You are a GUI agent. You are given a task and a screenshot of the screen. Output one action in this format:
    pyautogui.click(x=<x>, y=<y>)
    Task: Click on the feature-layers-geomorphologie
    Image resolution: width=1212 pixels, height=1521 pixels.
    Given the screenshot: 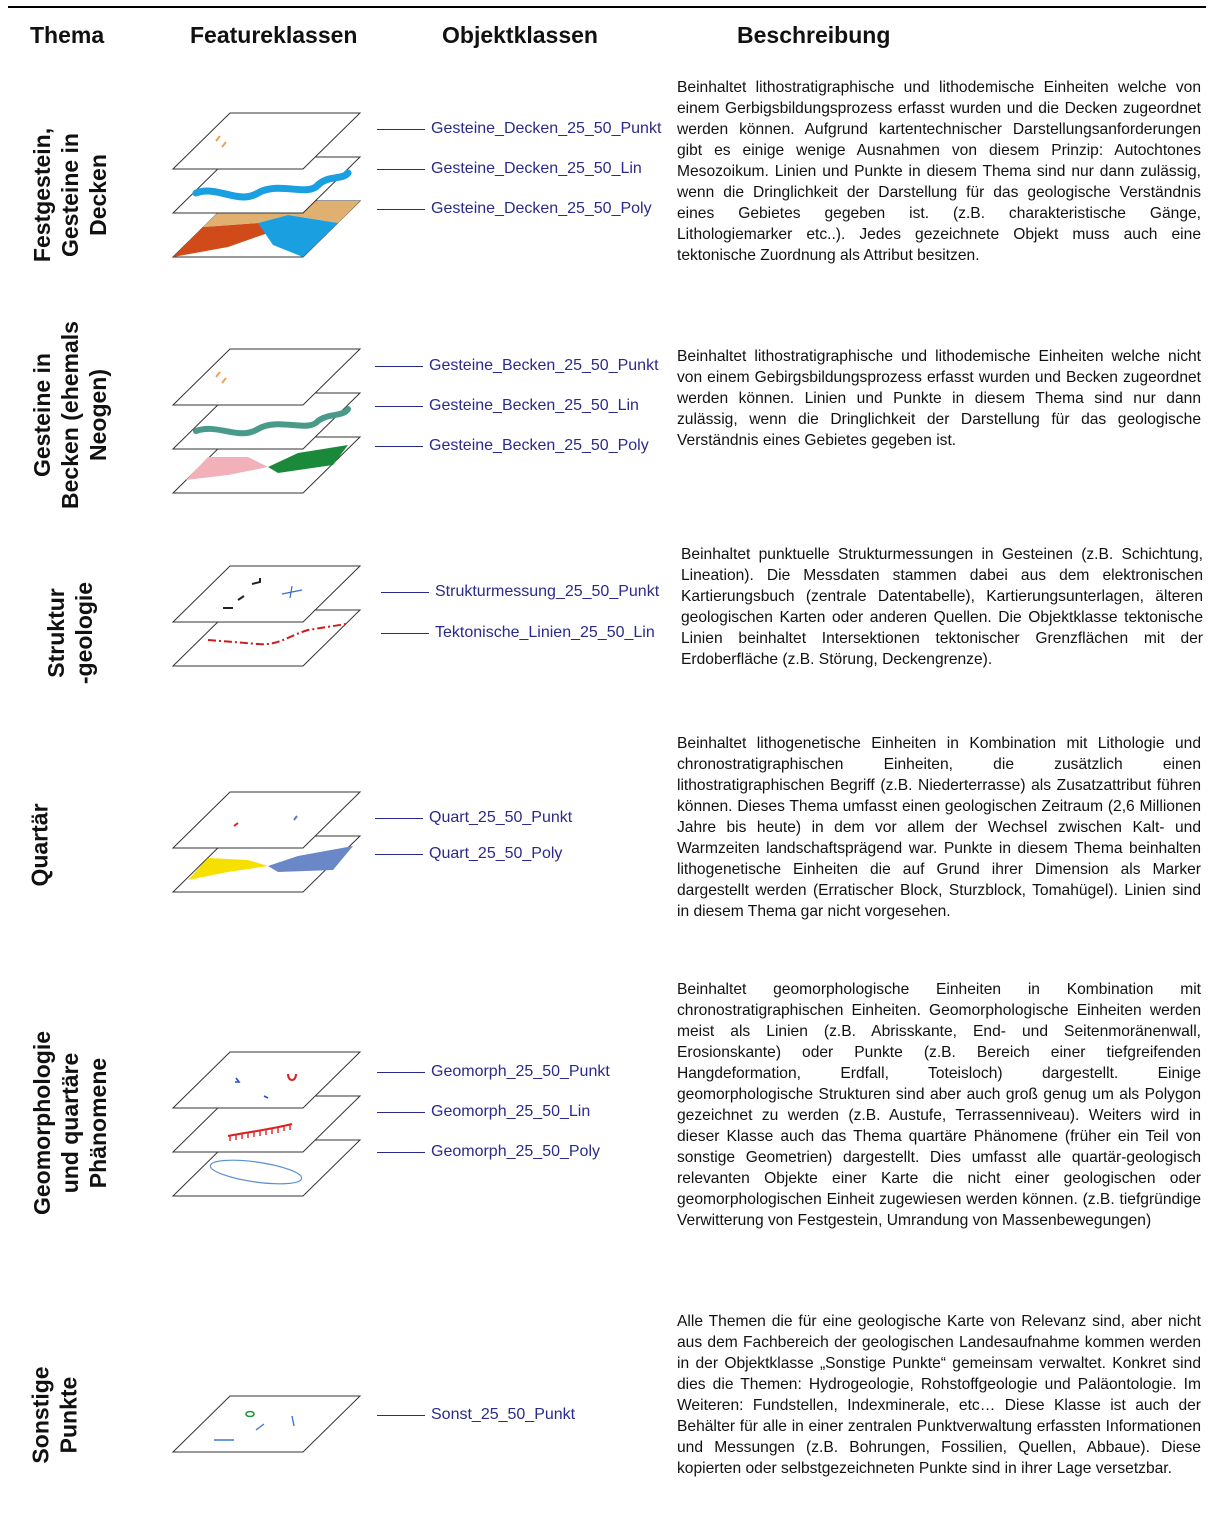 What is the action you would take?
    pyautogui.click(x=266, y=1124)
    